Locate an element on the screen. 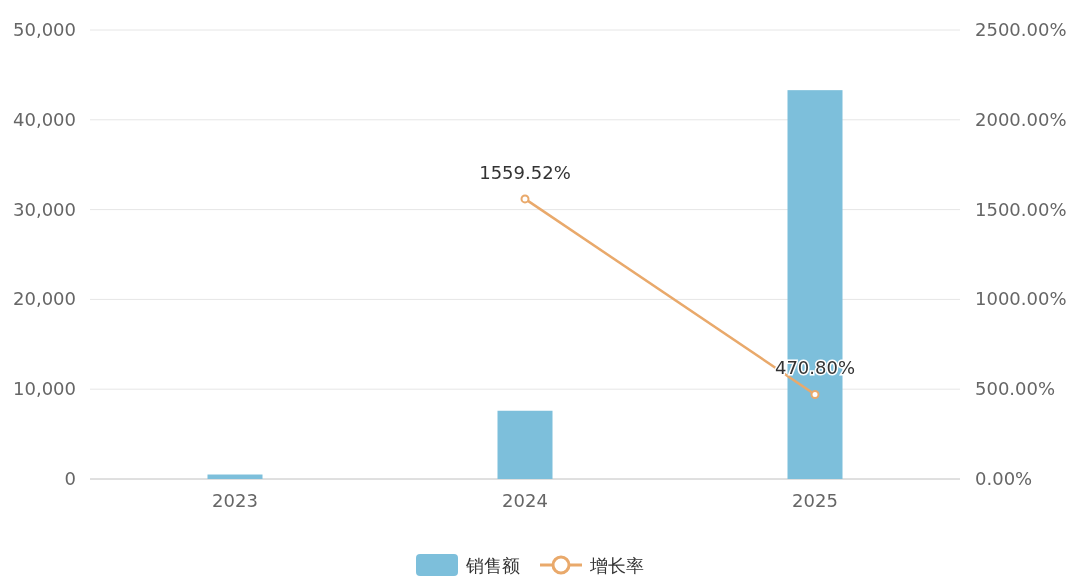 The width and height of the screenshot is (1080, 587). y-tick-label: 30,000 is located at coordinates (44, 209).